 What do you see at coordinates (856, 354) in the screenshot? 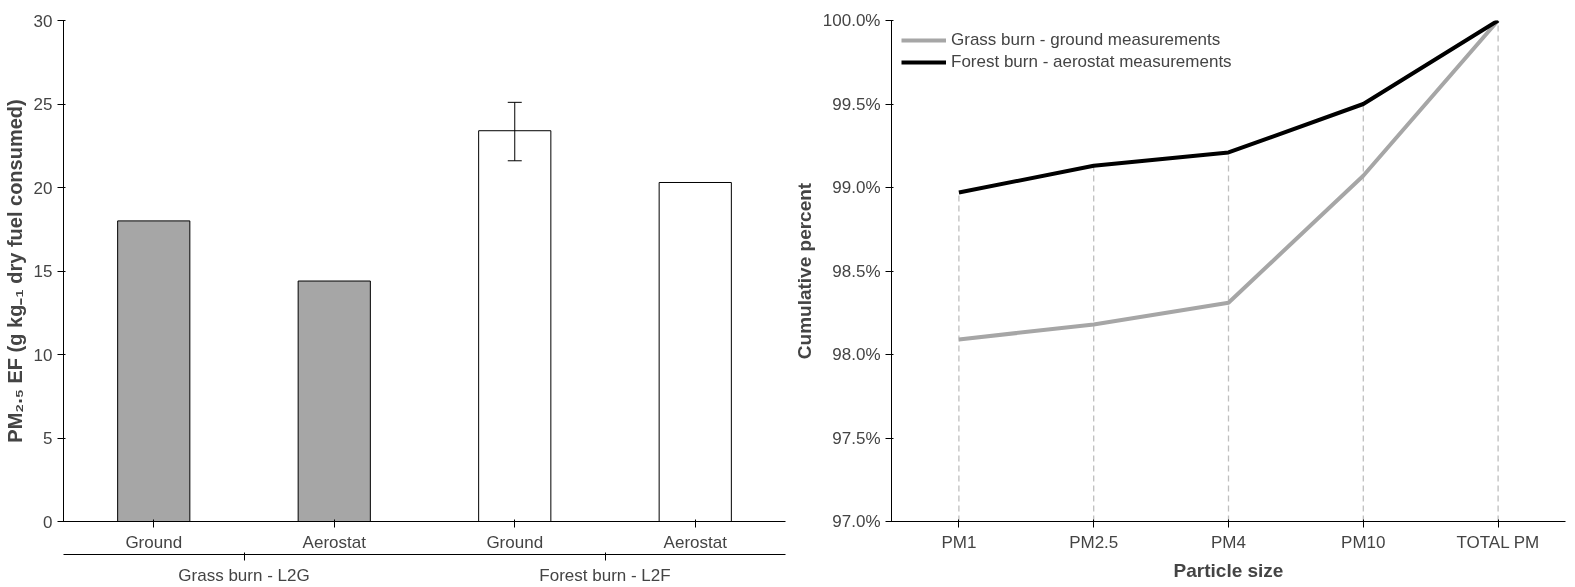
I see `y-tick-label: 98.0%` at bounding box center [856, 354].